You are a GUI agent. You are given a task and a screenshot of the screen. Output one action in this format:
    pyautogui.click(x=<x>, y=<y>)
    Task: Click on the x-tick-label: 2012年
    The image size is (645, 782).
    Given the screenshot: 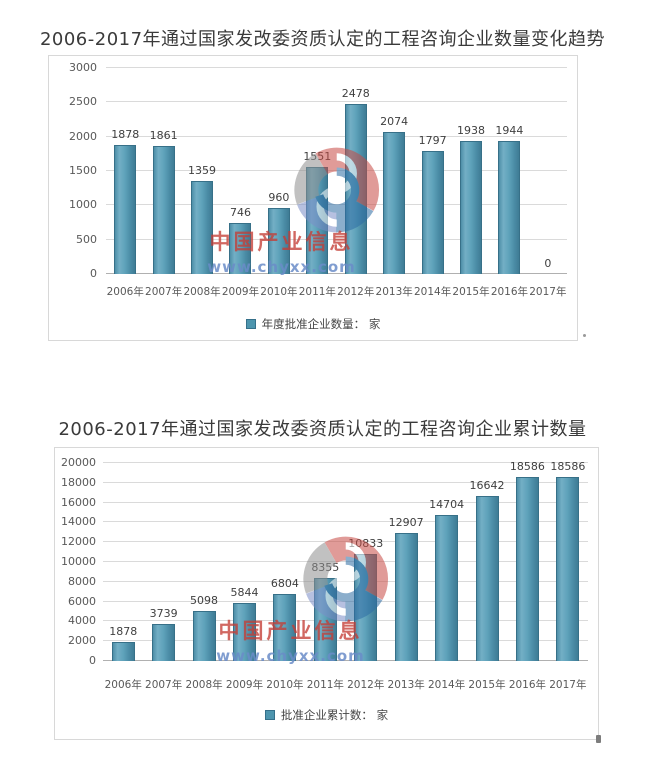 What is the action you would take?
    pyautogui.click(x=356, y=292)
    